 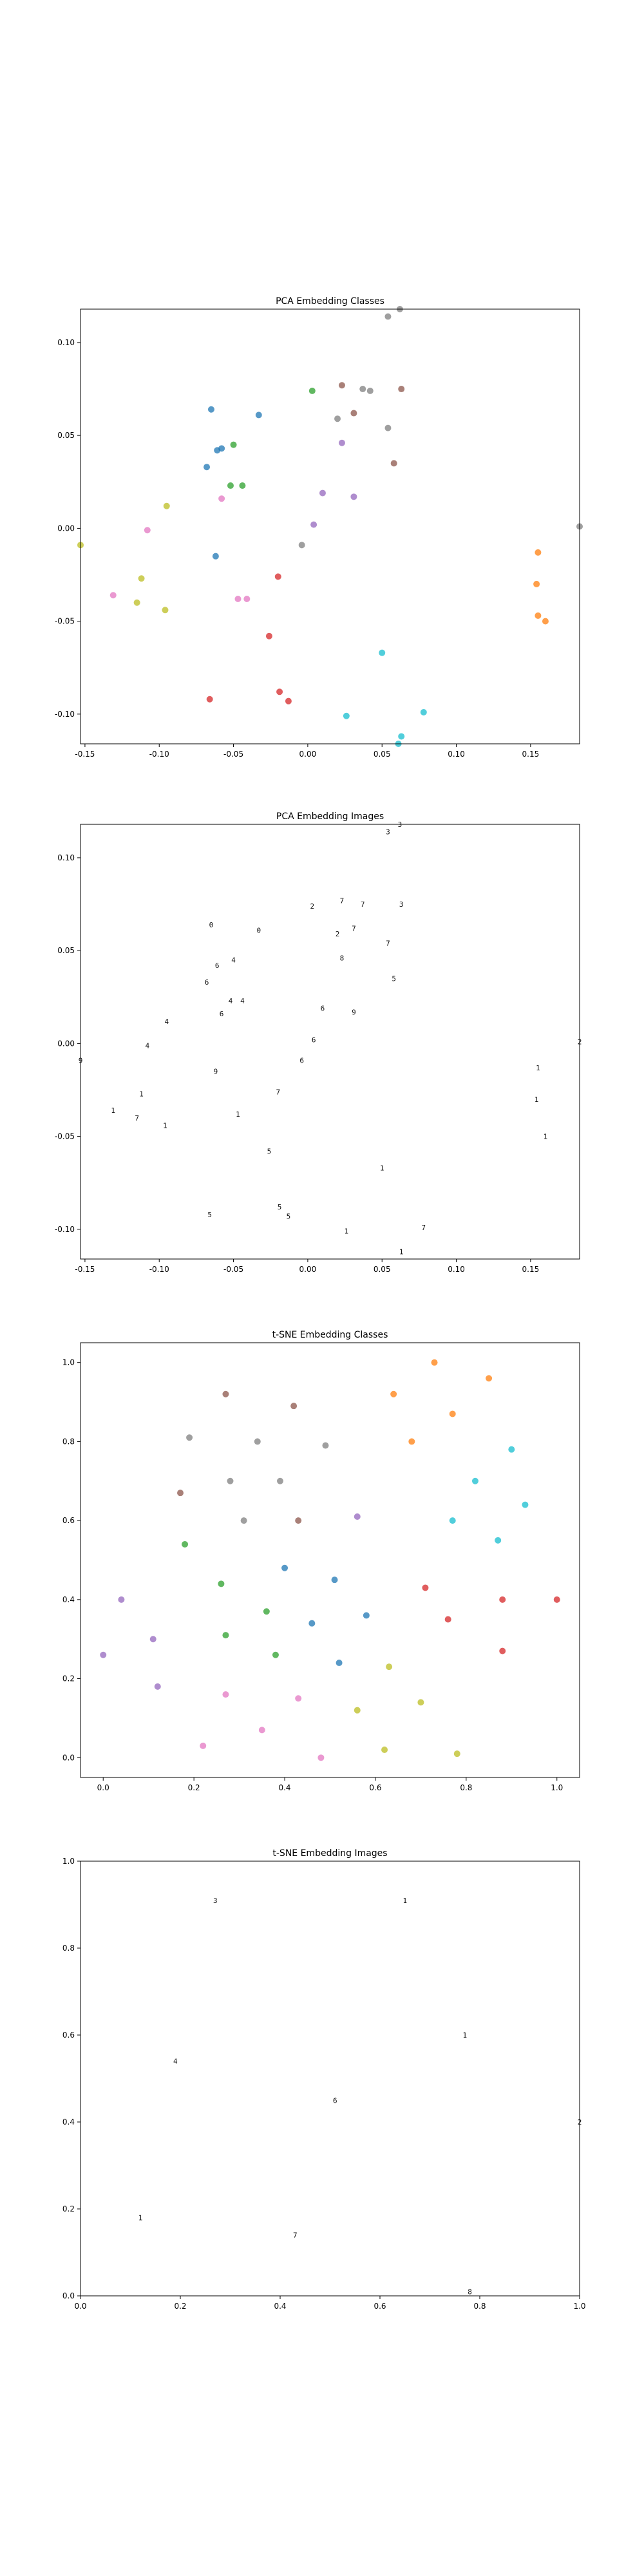 What do you see at coordinates (354, 1012) in the screenshot?
I see `digit-thumbnail: 9` at bounding box center [354, 1012].